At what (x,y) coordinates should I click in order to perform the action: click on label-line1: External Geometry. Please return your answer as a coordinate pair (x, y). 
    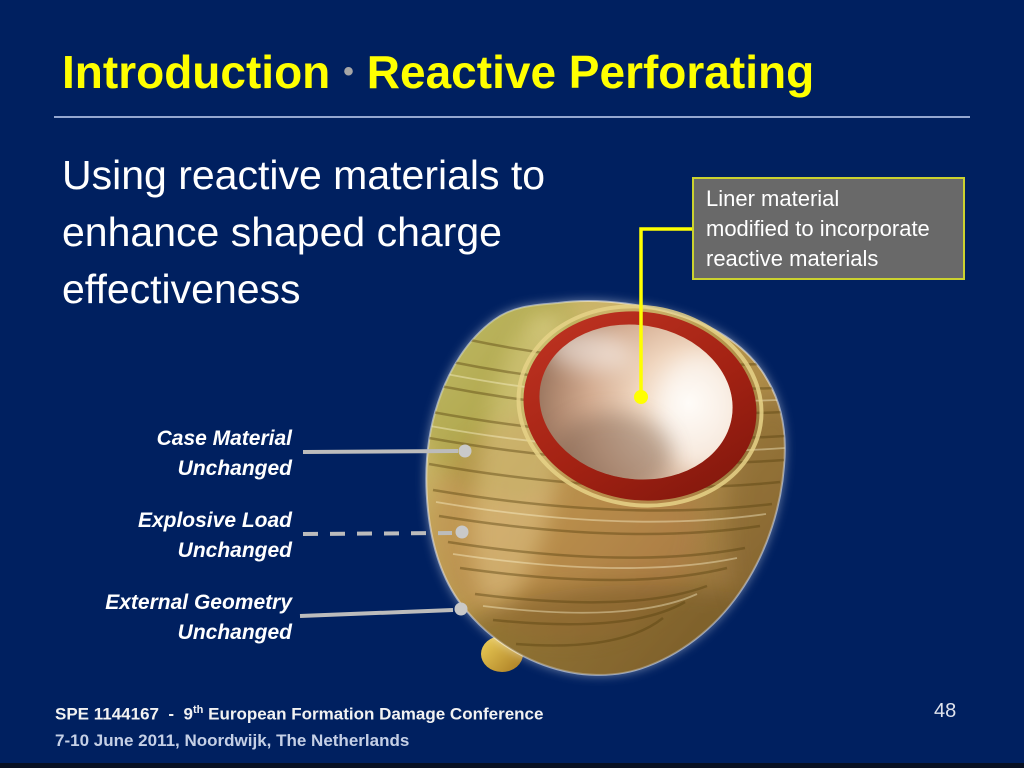
    Looking at the image, I should click on (198, 602).